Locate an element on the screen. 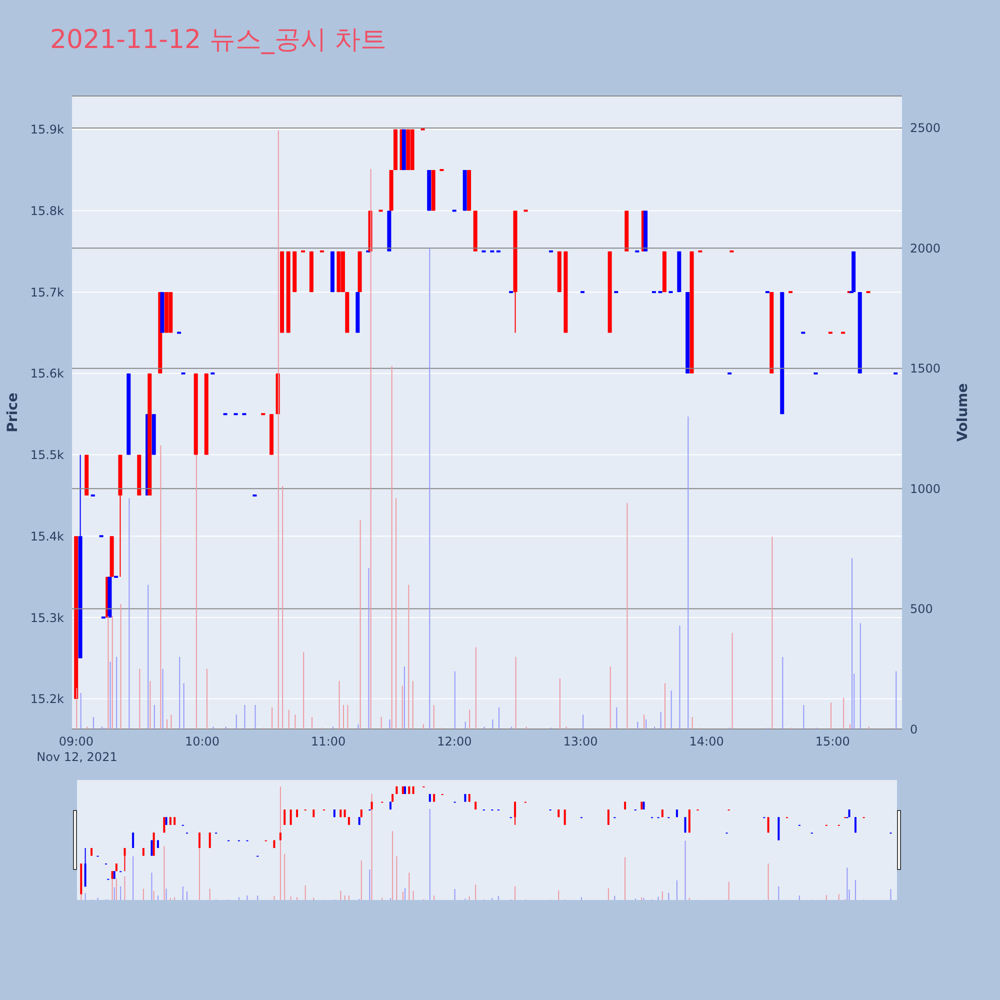  y2-tick-label: 0 is located at coordinates (914, 729).